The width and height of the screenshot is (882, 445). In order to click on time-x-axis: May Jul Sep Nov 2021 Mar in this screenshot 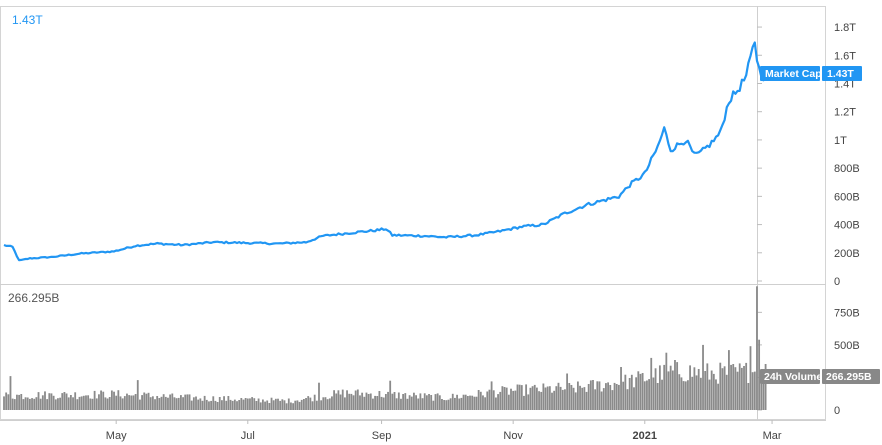, I will do `click(444, 431)`.